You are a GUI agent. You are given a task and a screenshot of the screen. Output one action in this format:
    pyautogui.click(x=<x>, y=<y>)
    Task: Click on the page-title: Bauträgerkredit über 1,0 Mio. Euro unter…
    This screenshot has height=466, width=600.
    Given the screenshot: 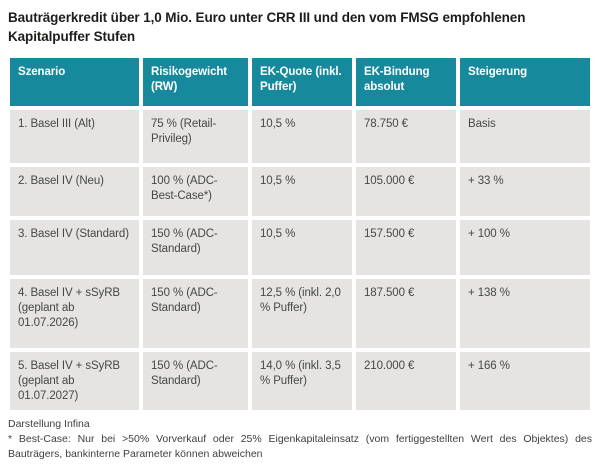 What is the action you would take?
    pyautogui.click(x=267, y=27)
    